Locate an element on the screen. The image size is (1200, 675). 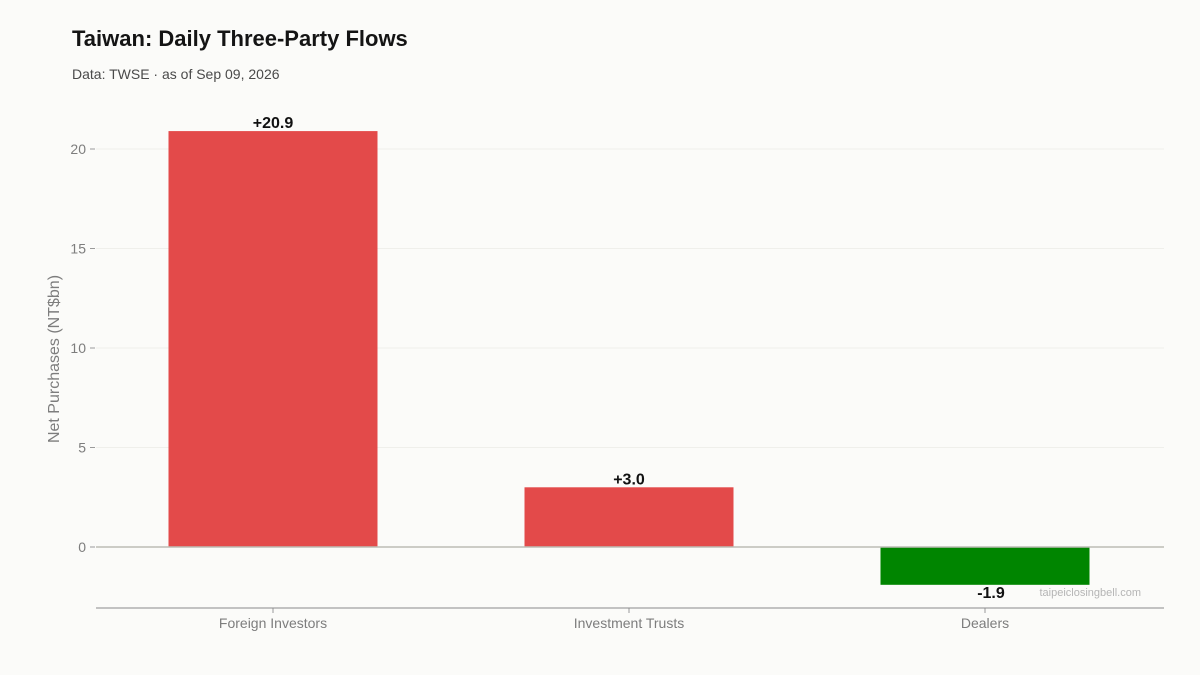
y-tick-label: 20 is located at coordinates (78, 149).